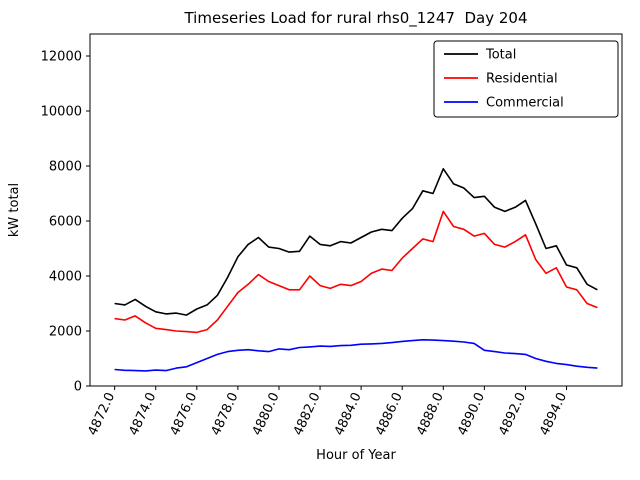  I want to click on y-tick-label: 8000, so click(65, 167).